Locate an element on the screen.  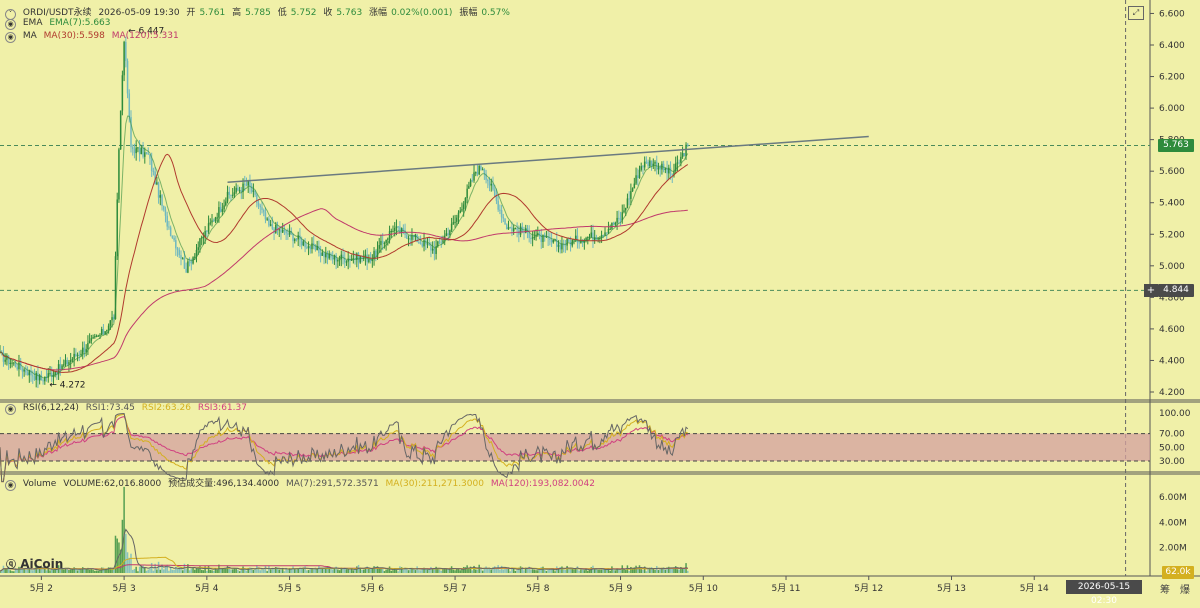
ema-legend: ◉ EMA EMA(7):5.663 is located at coordinates (60, 24).